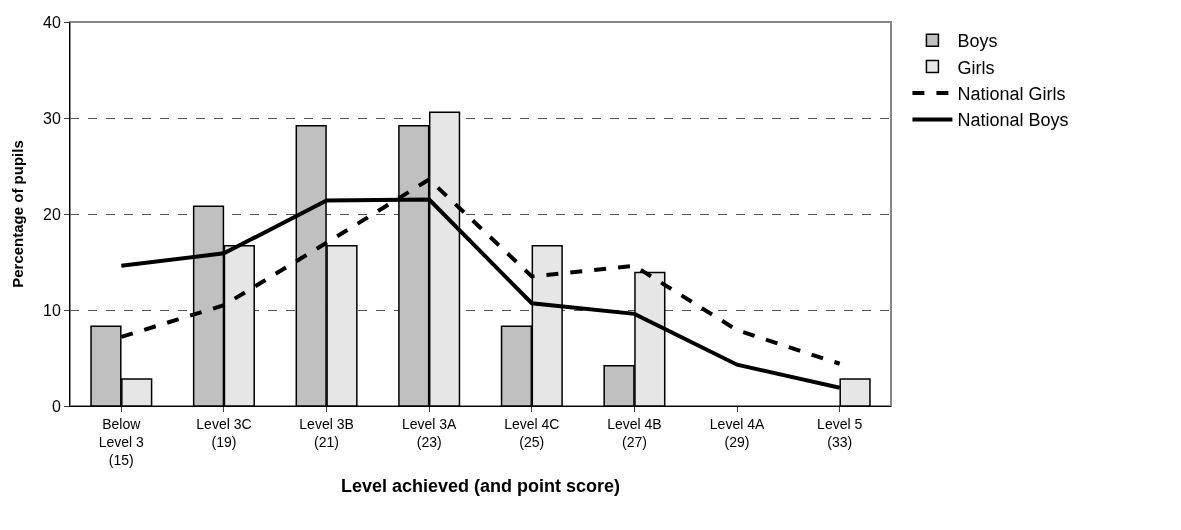 The width and height of the screenshot is (1181, 530). Describe the element at coordinates (52, 214) in the screenshot. I see `y-tick-label: 20` at that location.